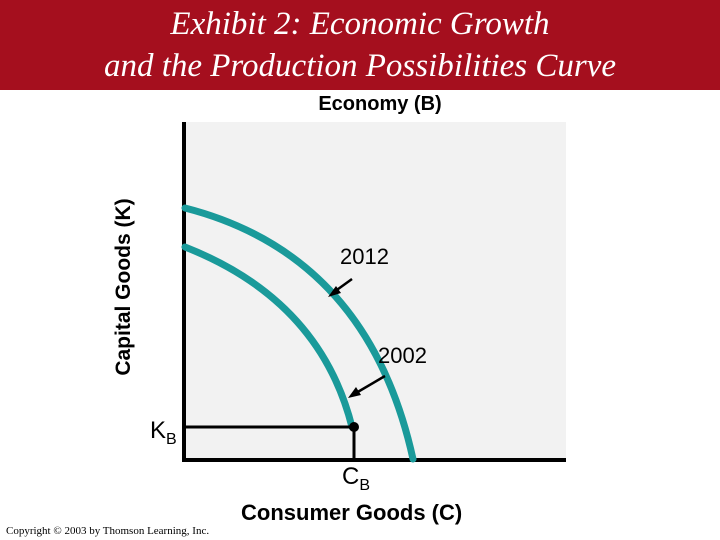 The height and width of the screenshot is (540, 720). What do you see at coordinates (351, 476) in the screenshot?
I see `cb-letter: C` at bounding box center [351, 476].